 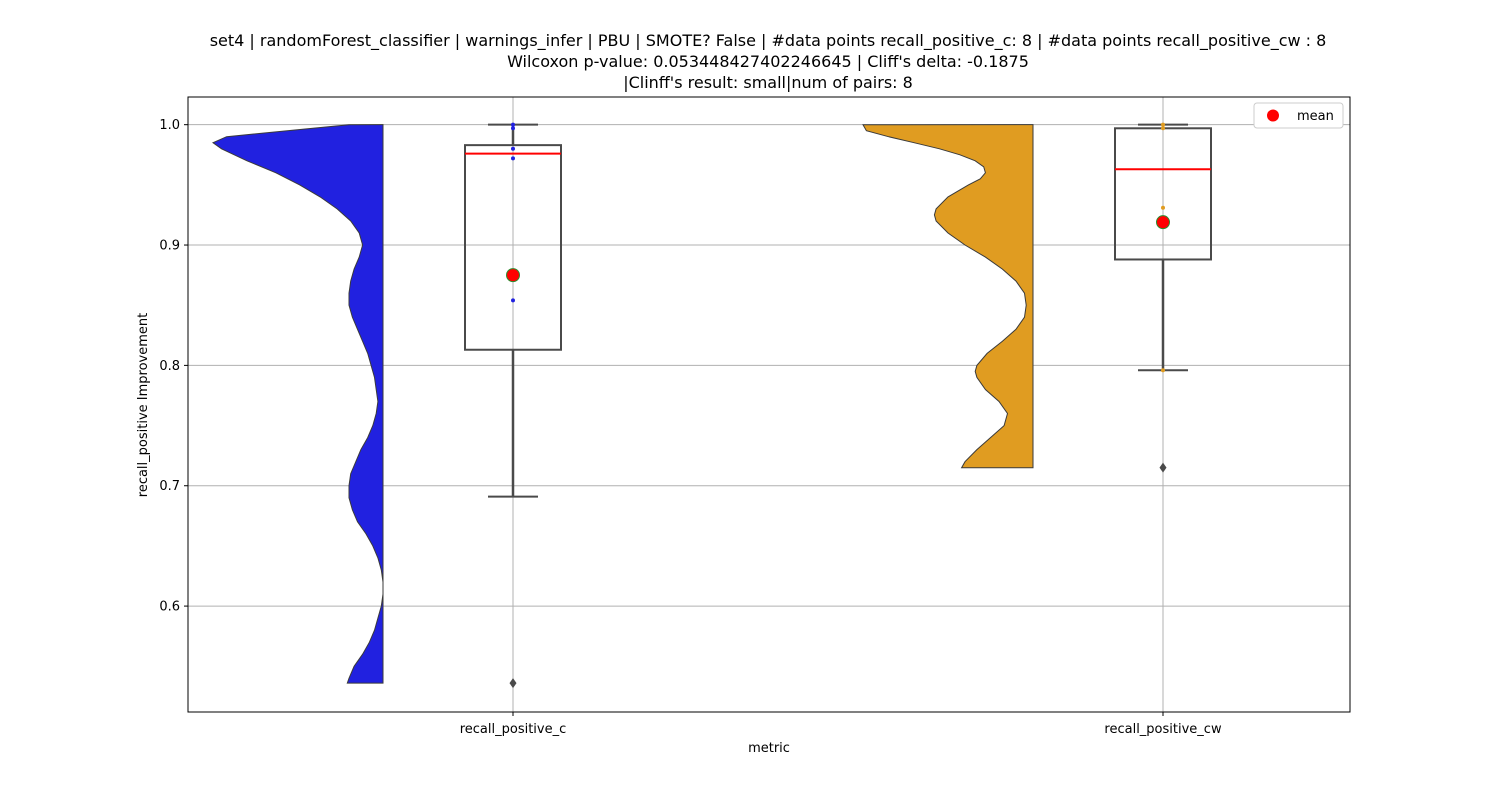 I want to click on mean-marker-recall_positive_c, so click(x=513, y=275).